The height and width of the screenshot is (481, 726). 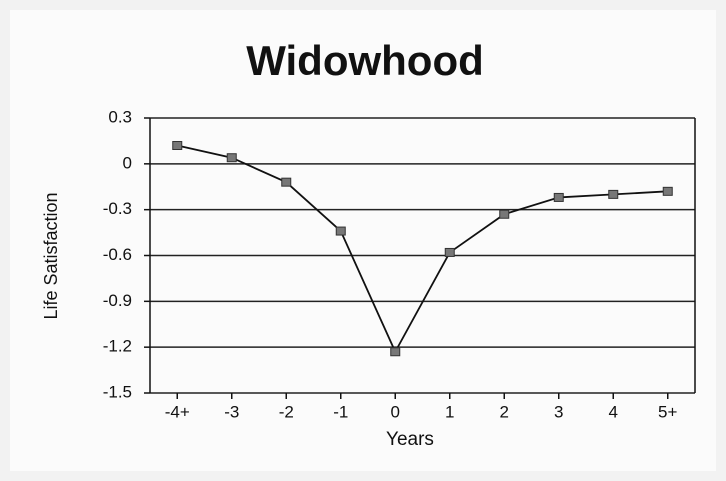 I want to click on y-tick-label: 0.3, so click(x=120, y=116).